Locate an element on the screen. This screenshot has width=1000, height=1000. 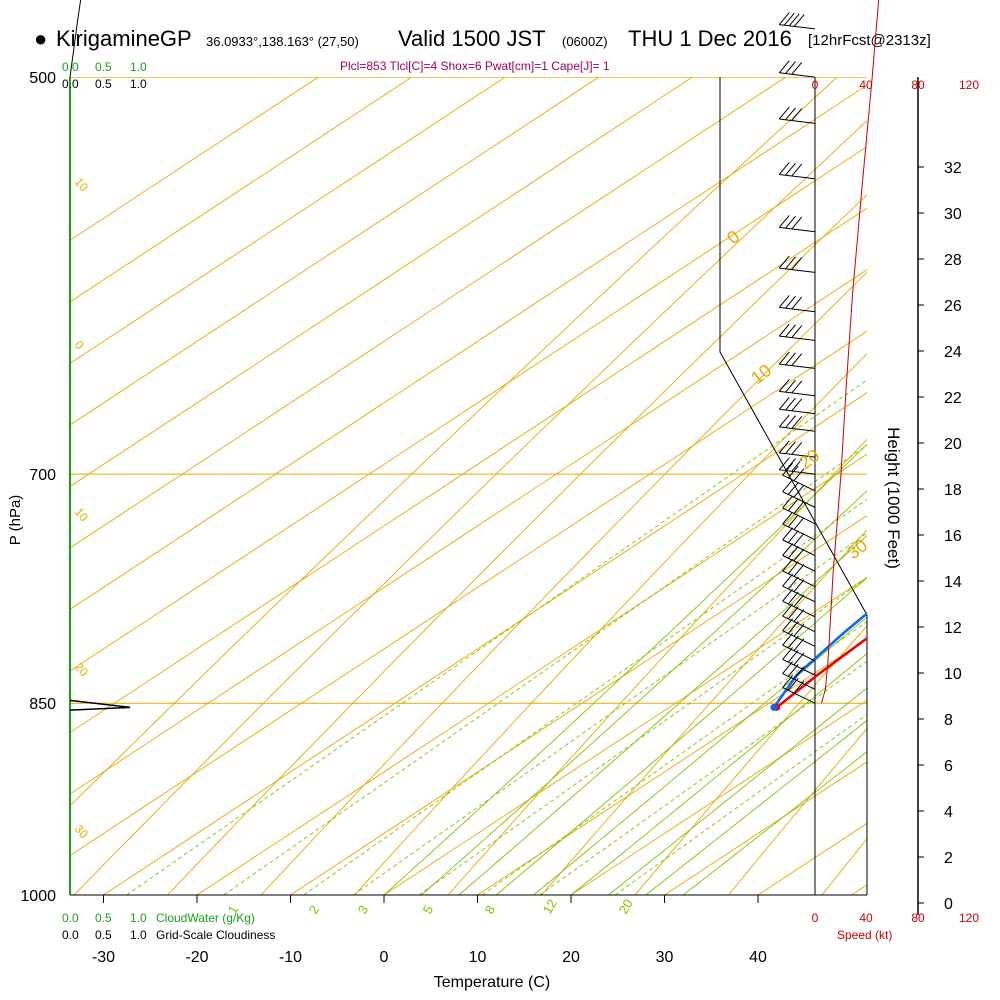
height-tick-label: 32 is located at coordinates (953, 168).